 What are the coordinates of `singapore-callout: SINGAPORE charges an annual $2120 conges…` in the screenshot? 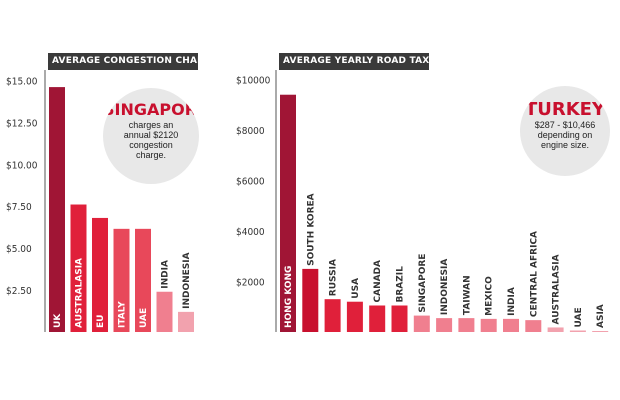 It's located at (151, 136).